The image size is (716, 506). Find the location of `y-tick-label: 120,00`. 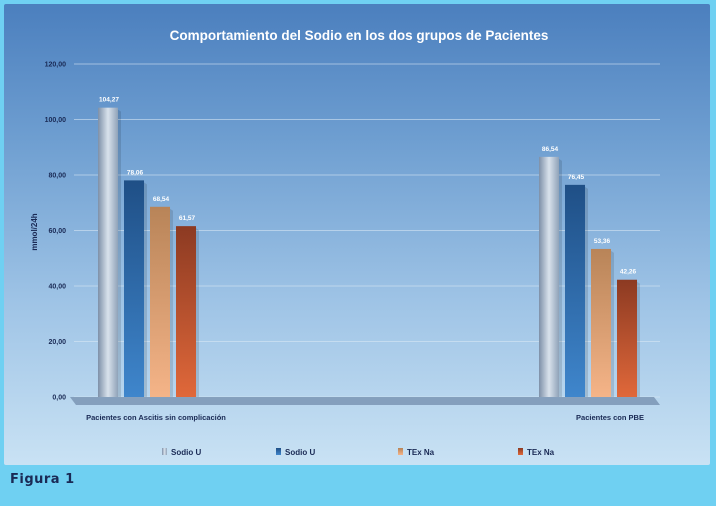

y-tick-label: 120,00 is located at coordinates (56, 65).